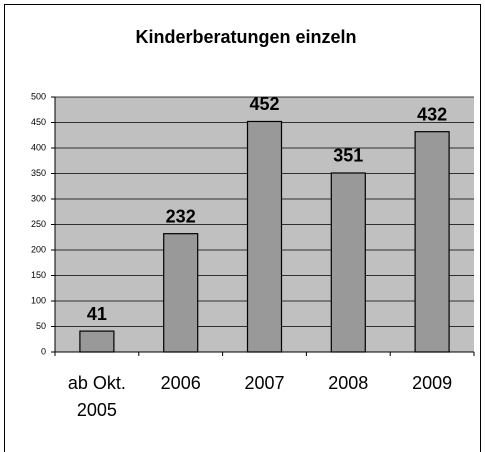  Describe the element at coordinates (97, 314) in the screenshot. I see `value-label: 41` at that location.